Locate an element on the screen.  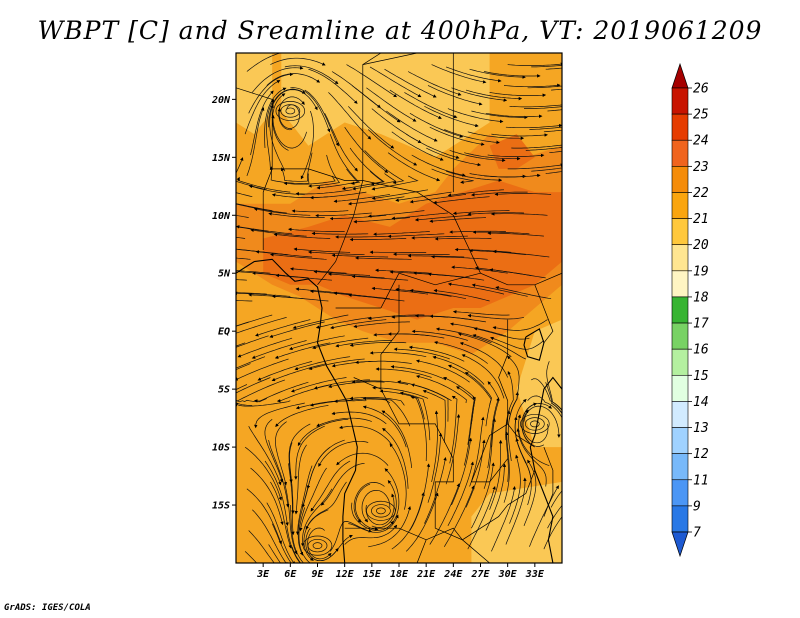
lon-tick-label: 27E is located at coordinates (480, 574).